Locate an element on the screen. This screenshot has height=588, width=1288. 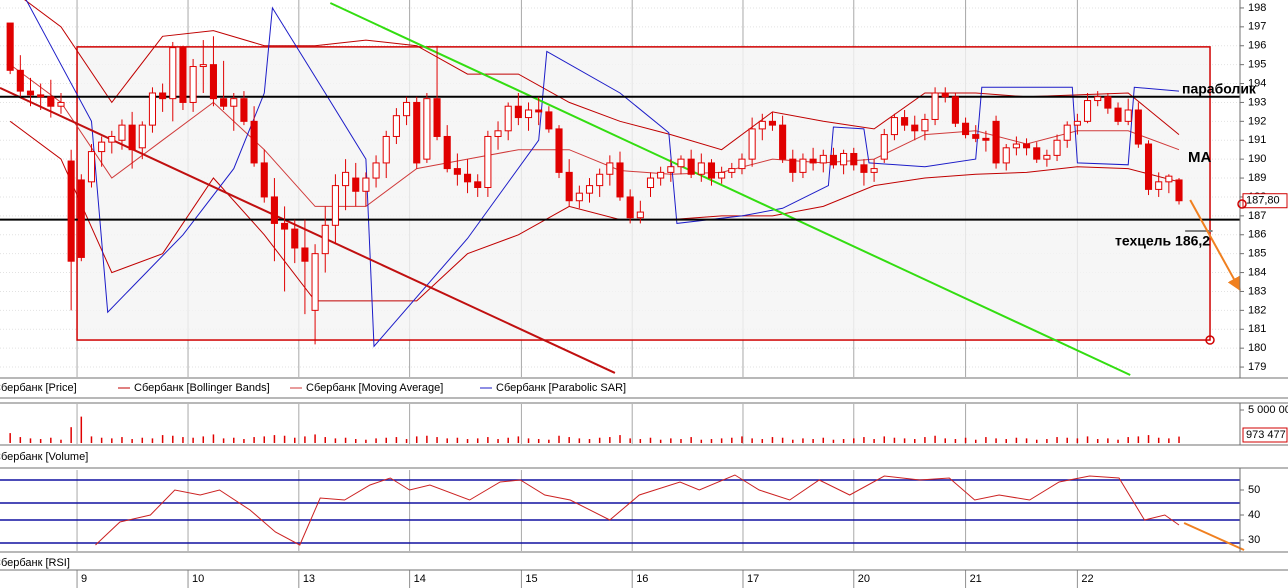
target-label: техцель 186,2 is located at coordinates (1162, 241).